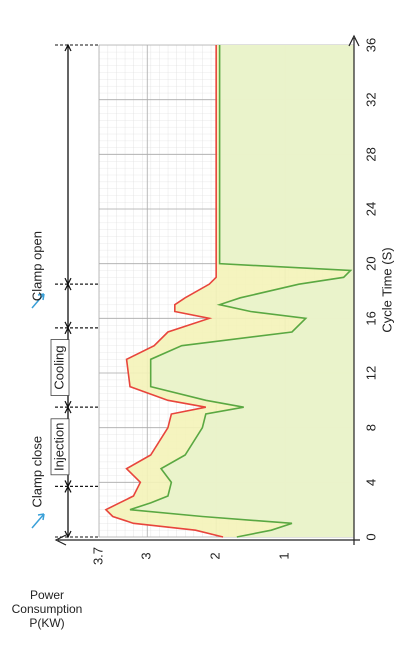 This screenshot has height=656, width=399. I want to click on phase-label: Clamp open, so click(36, 266).